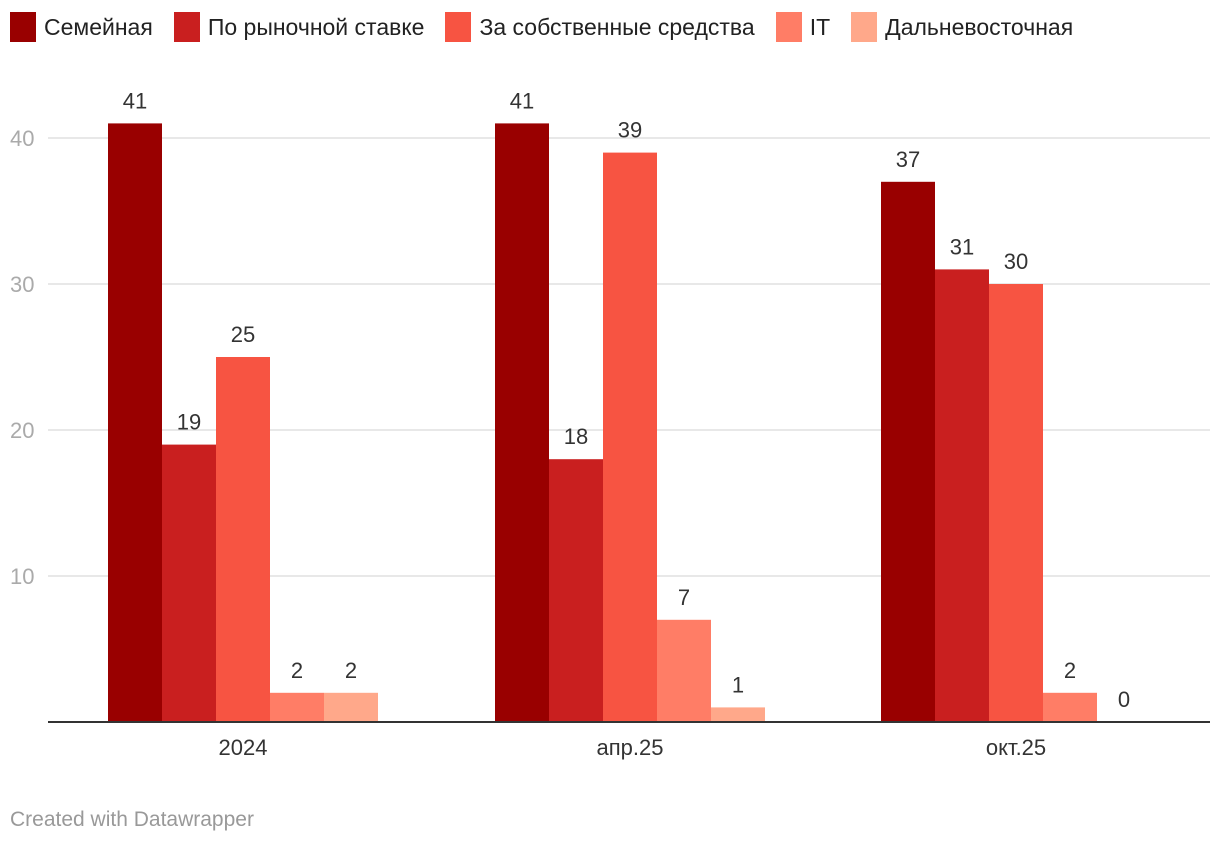 This screenshot has height=844, width=1220. What do you see at coordinates (132, 819) in the screenshot?
I see `datawrapper-credit: Created with Datawrapper` at bounding box center [132, 819].